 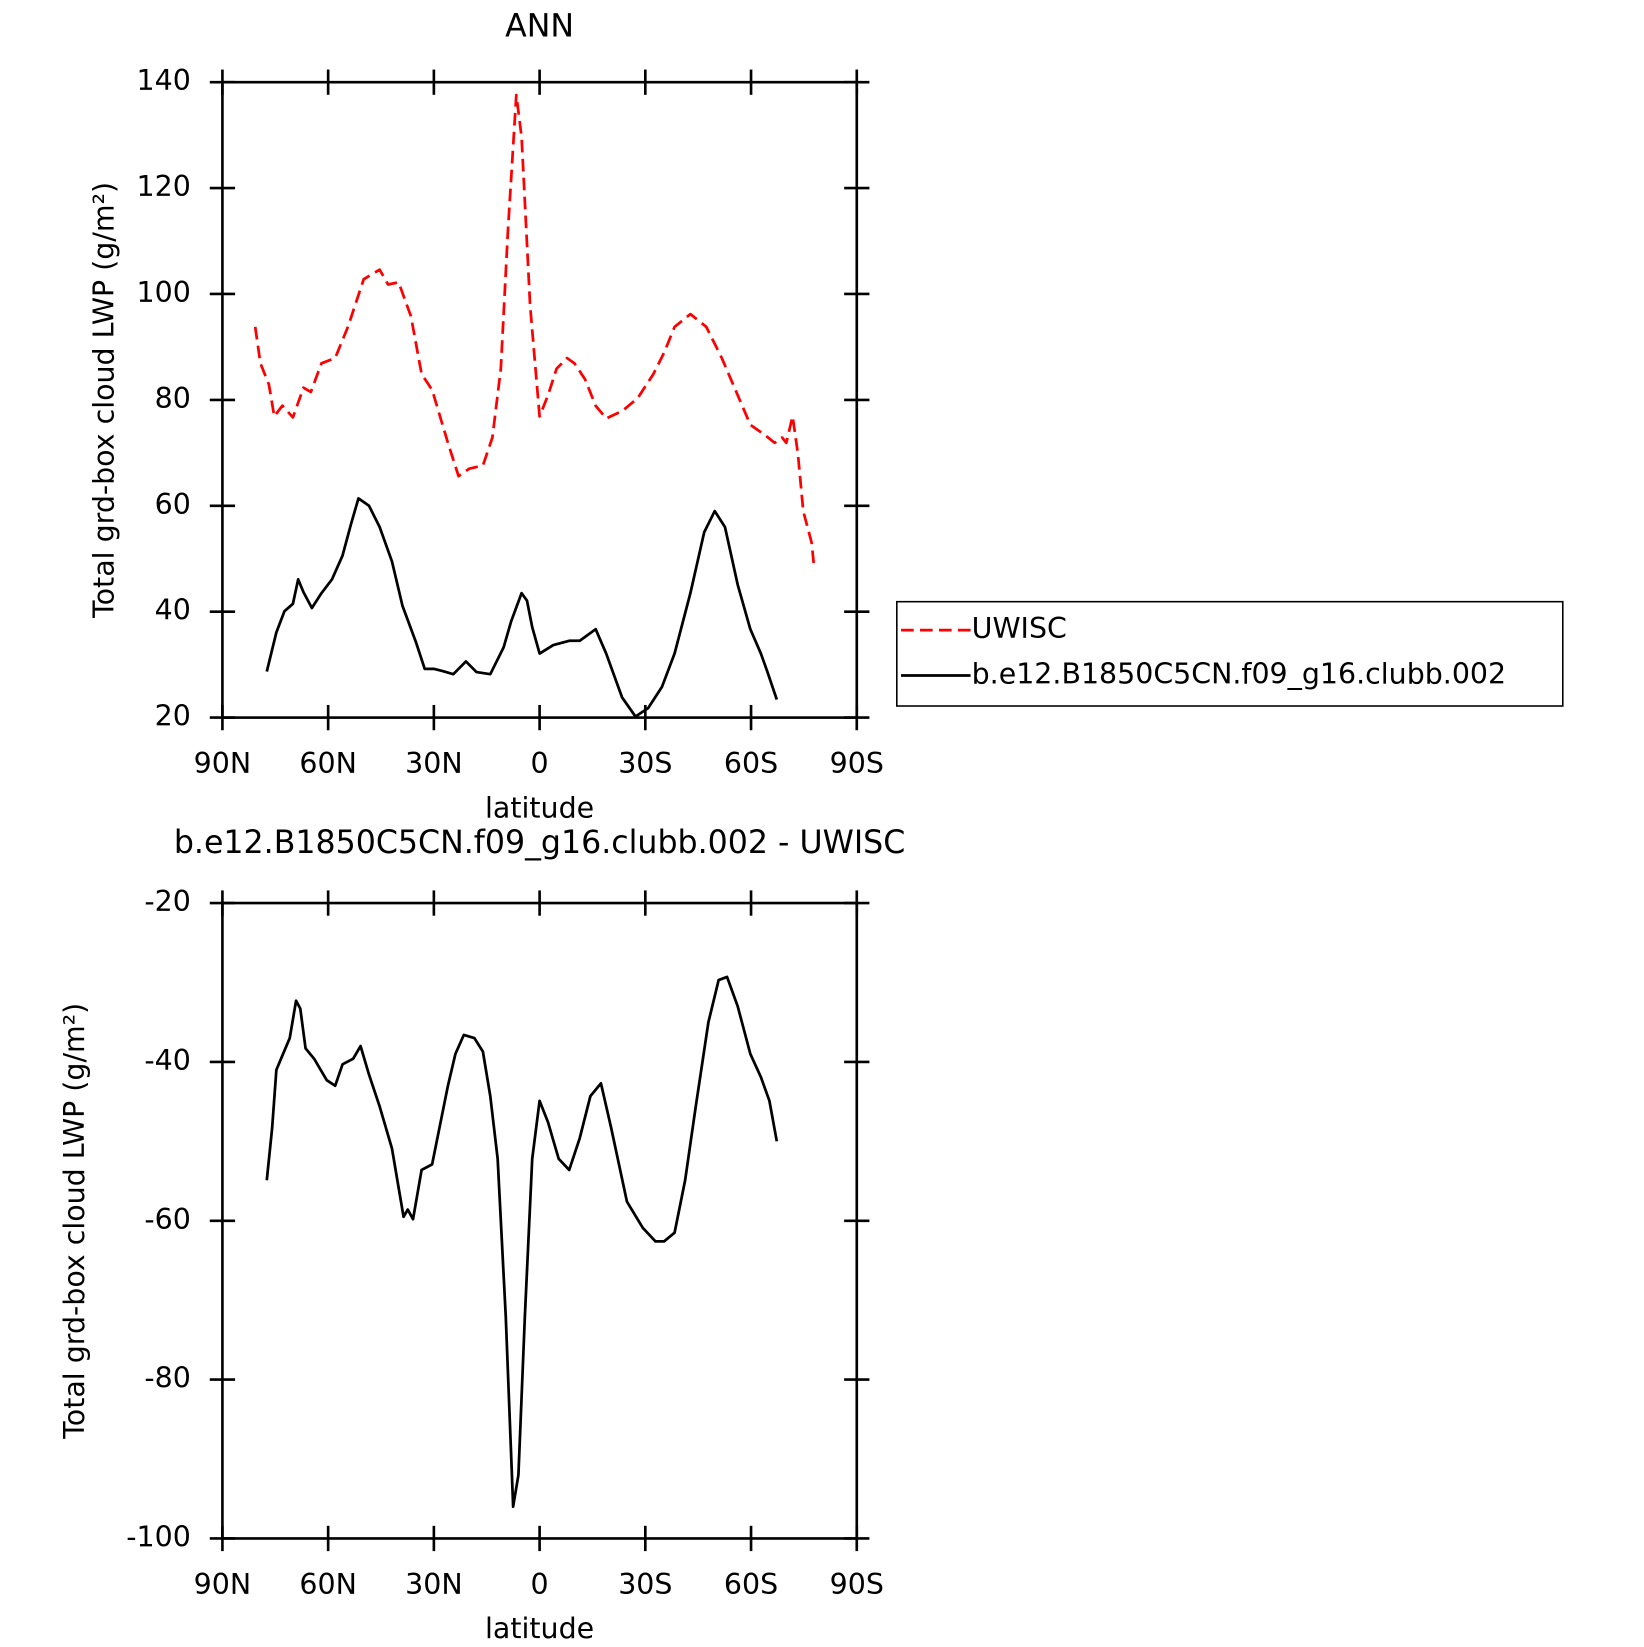 I want to click on y-tick-label: -80, so click(x=167, y=1378).